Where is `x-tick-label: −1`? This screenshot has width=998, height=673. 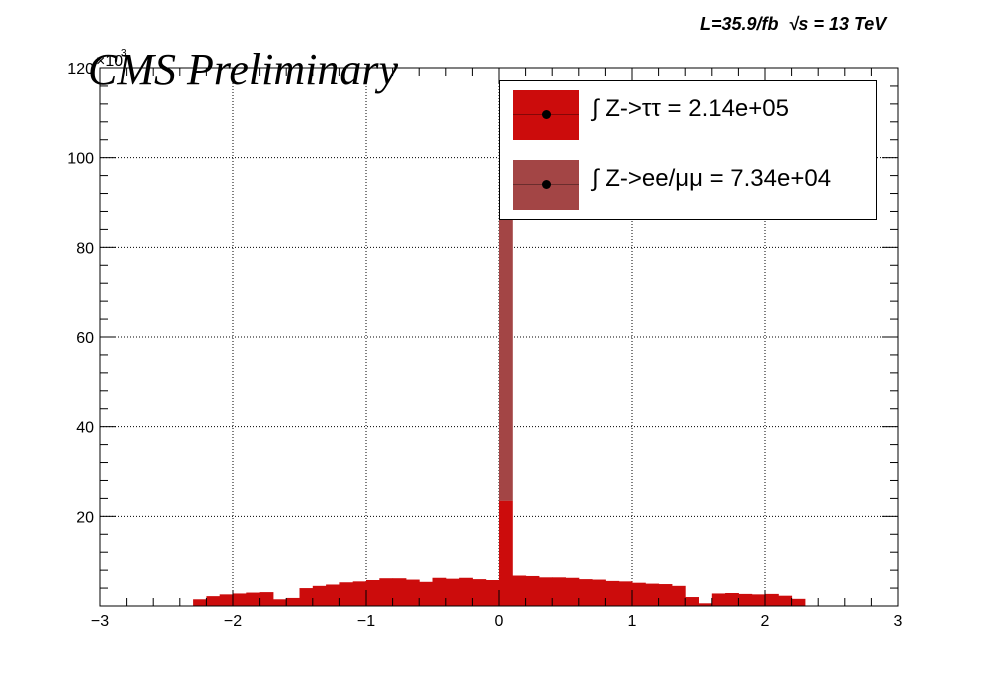
x-tick-label: −1 is located at coordinates (366, 621).